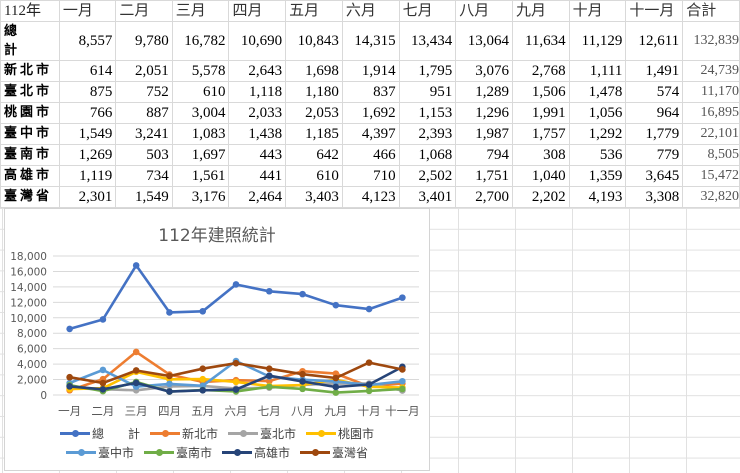 The height and width of the screenshot is (473, 740). I want to click on value-cell: 12,611, so click(654, 41).